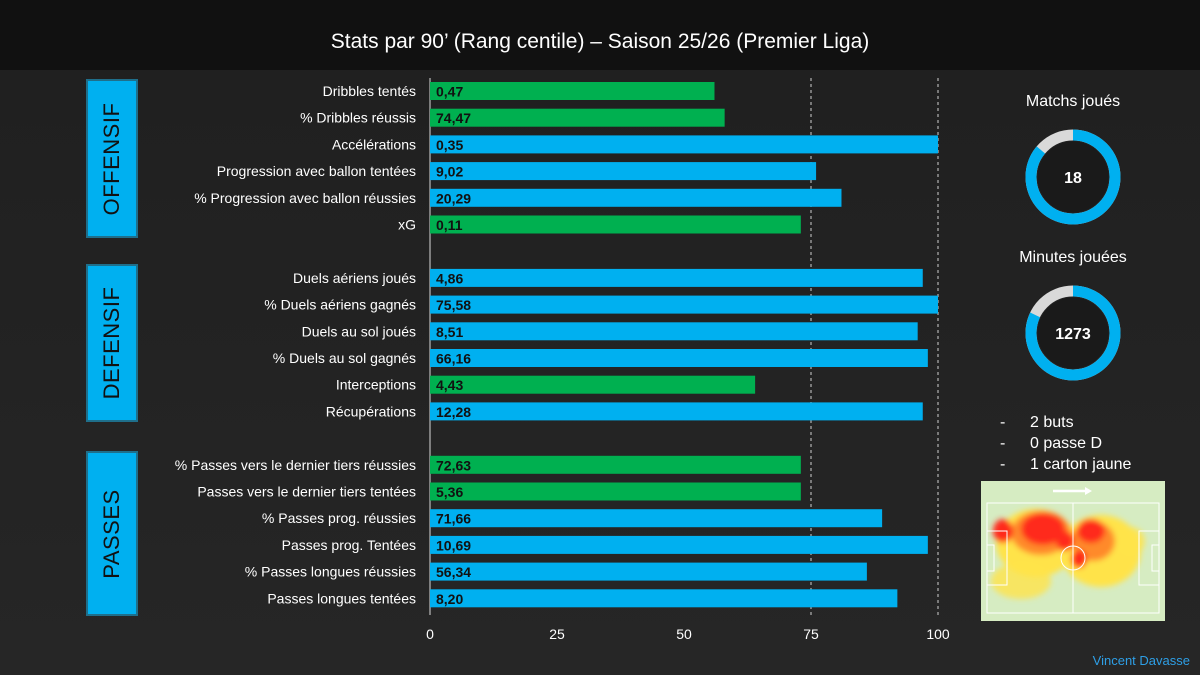  Describe the element at coordinates (1073, 257) in the screenshot. I see `minutes-title: Minutes jouées` at that location.